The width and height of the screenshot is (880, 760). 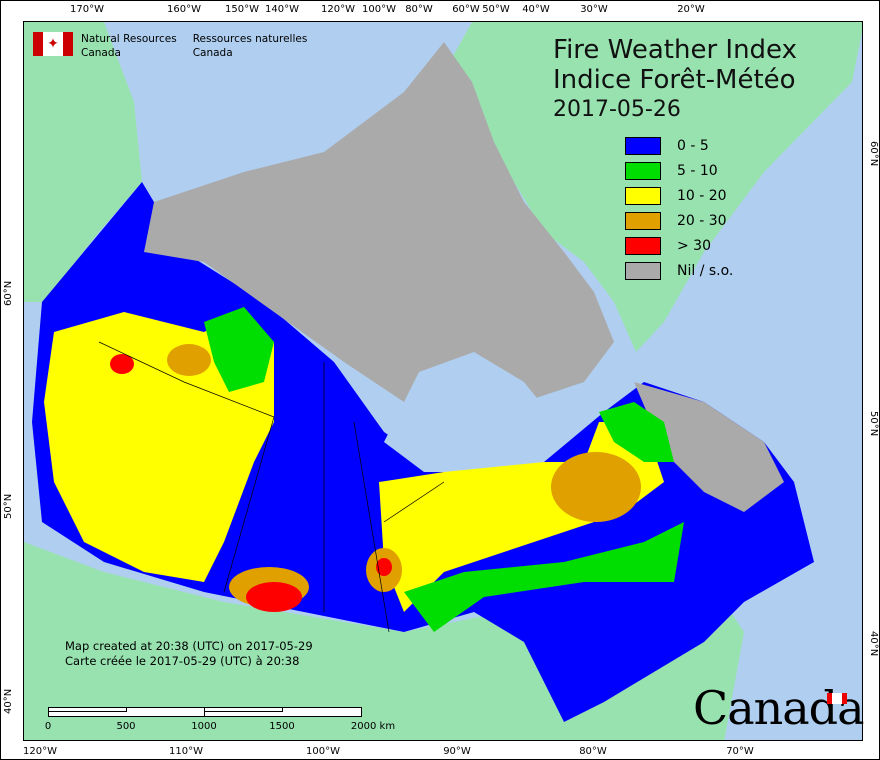 I want to click on top-tick-label: 120°W, so click(x=338, y=9).